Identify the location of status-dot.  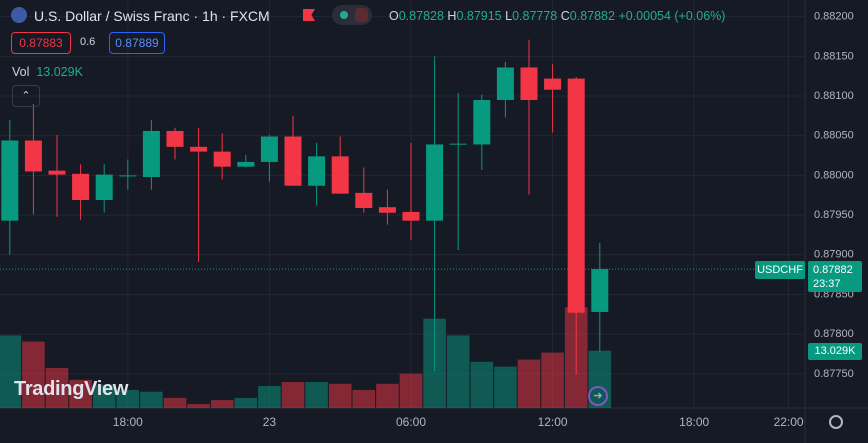
(344, 15).